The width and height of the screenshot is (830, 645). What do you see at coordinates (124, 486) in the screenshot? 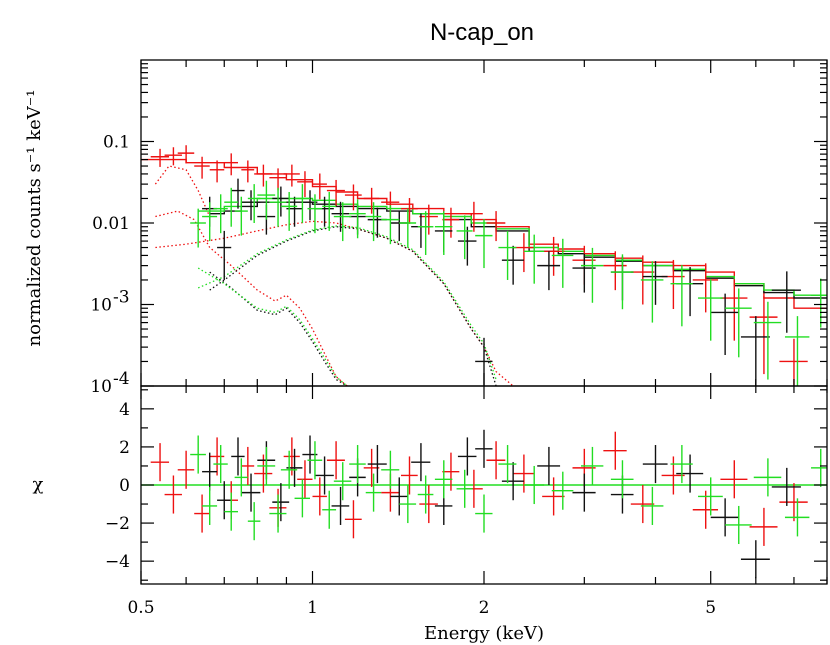
I see `residual-y-tick-label: 0` at bounding box center [124, 486].